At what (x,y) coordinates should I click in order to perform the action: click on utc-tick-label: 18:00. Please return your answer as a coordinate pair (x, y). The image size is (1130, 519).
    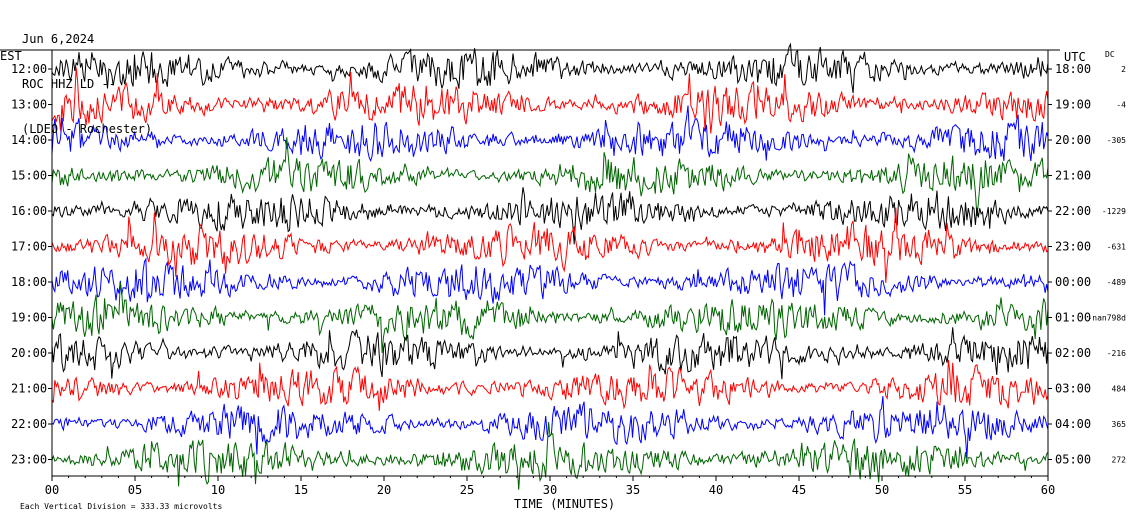
    Looking at the image, I should click on (1073, 69).